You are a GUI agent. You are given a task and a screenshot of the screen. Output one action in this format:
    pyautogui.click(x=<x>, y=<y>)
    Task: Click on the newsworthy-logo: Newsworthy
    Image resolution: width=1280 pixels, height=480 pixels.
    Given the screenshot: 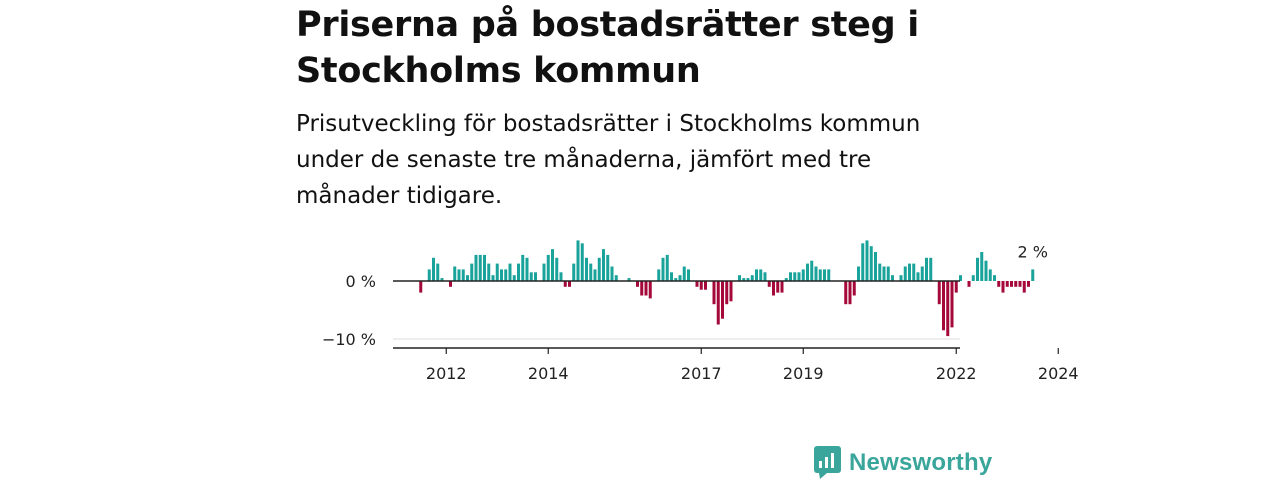 What is the action you would take?
    pyautogui.click(x=903, y=463)
    